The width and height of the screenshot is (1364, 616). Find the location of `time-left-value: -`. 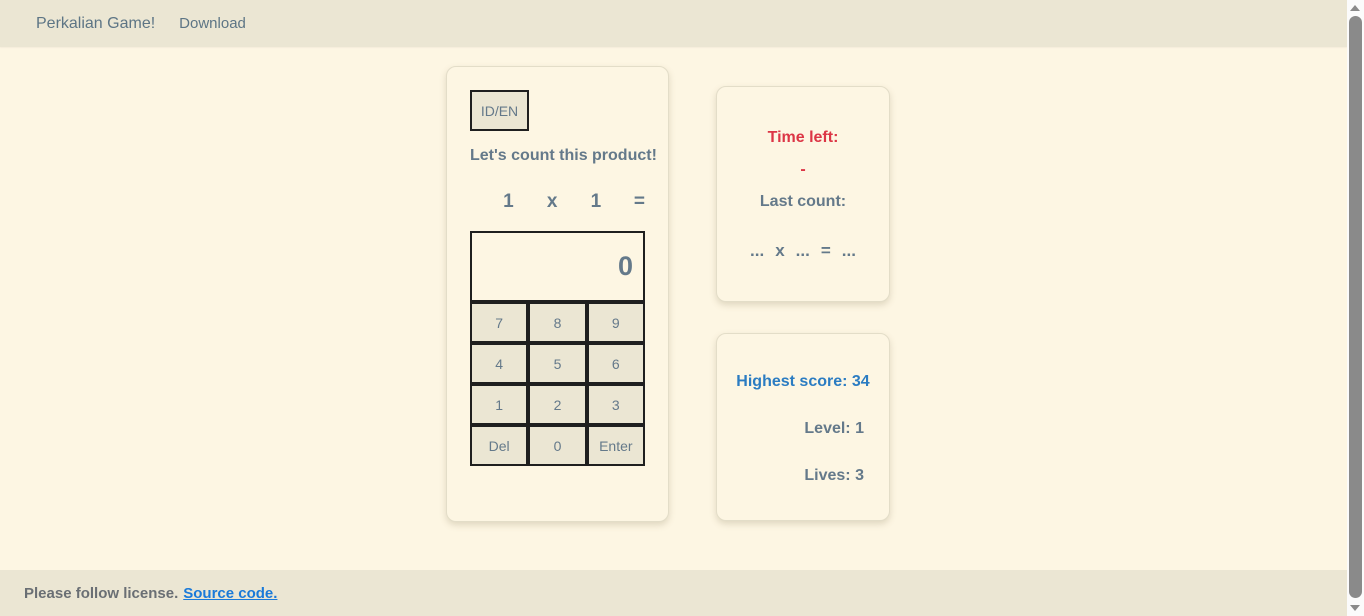

time-left-value: - is located at coordinates (803, 169).